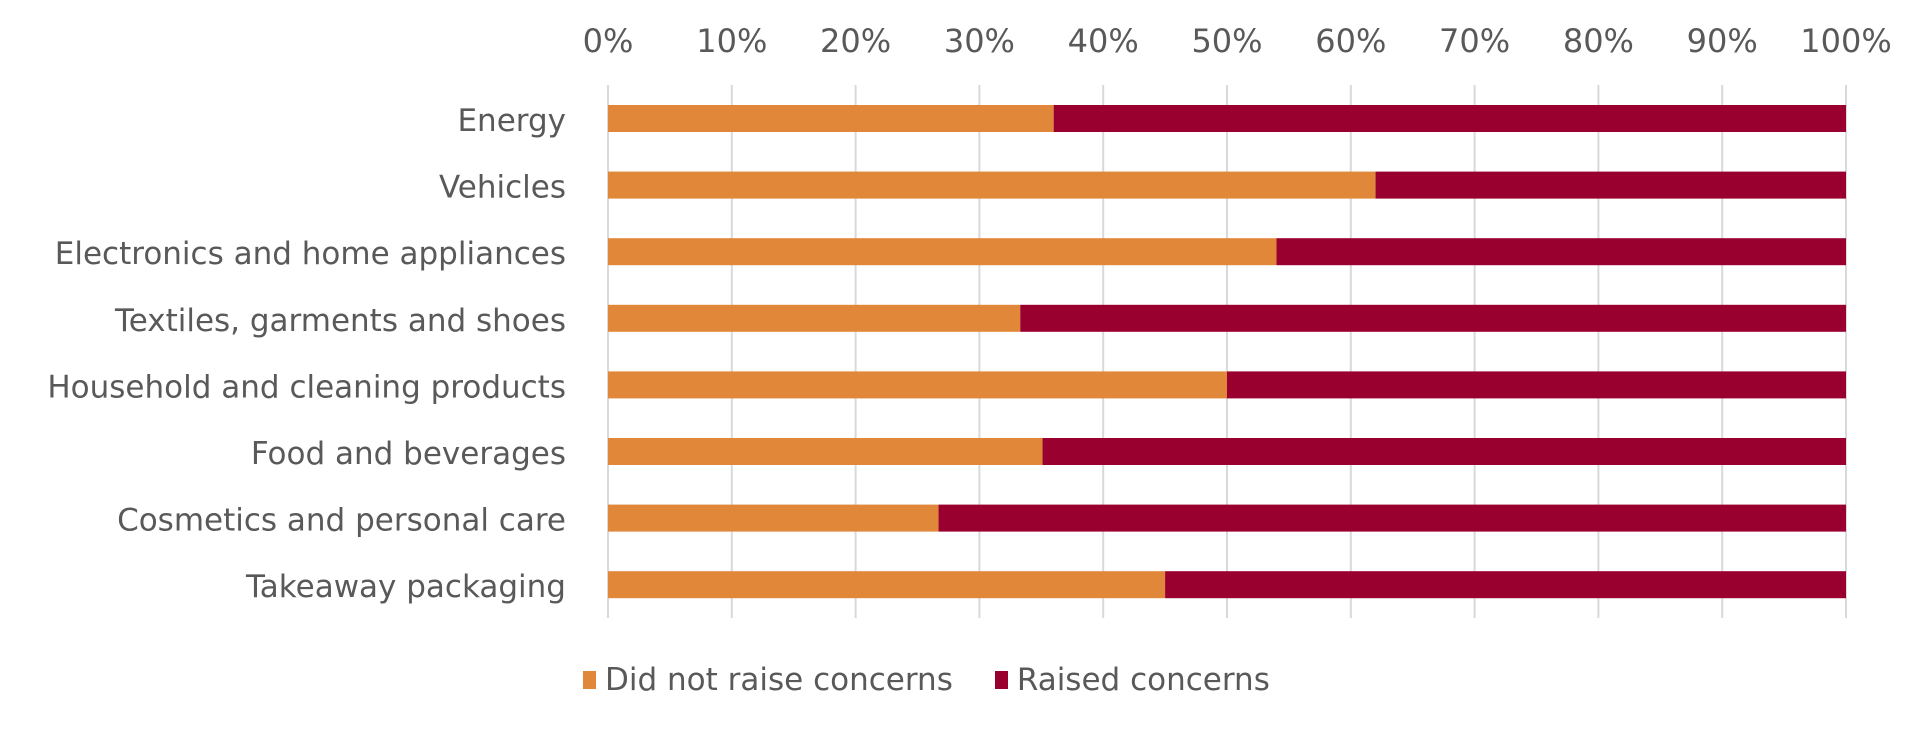  Describe the element at coordinates (1474, 41) in the screenshot. I see `x-tick-label: 70%` at that location.